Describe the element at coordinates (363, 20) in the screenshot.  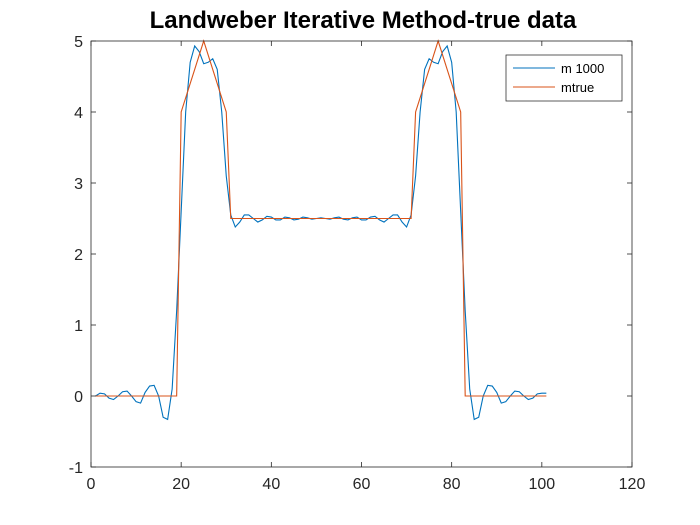
I see `chart-title: Landweber Iterative Method-true data` at that location.